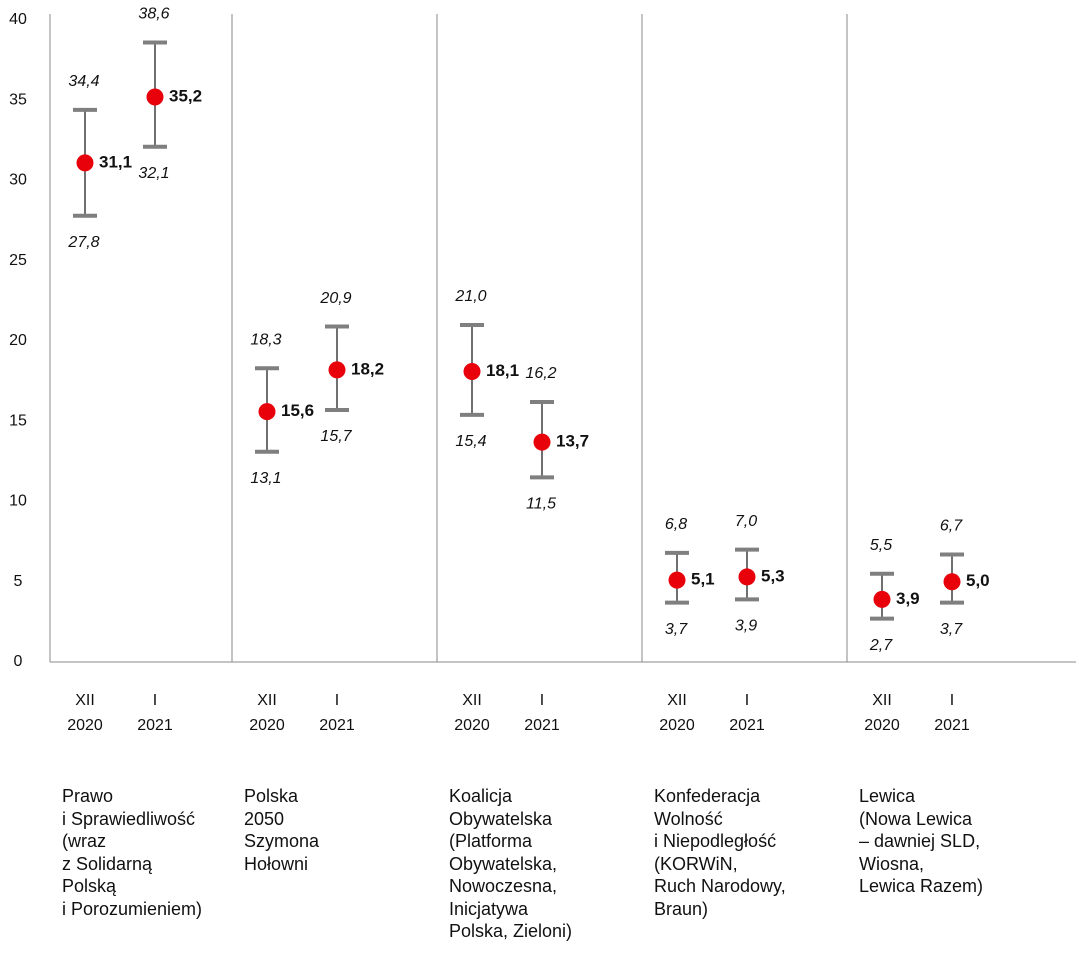 This screenshot has height=961, width=1076. Describe the element at coordinates (115, 161) in the screenshot. I see `value-label: 31,1` at that location.